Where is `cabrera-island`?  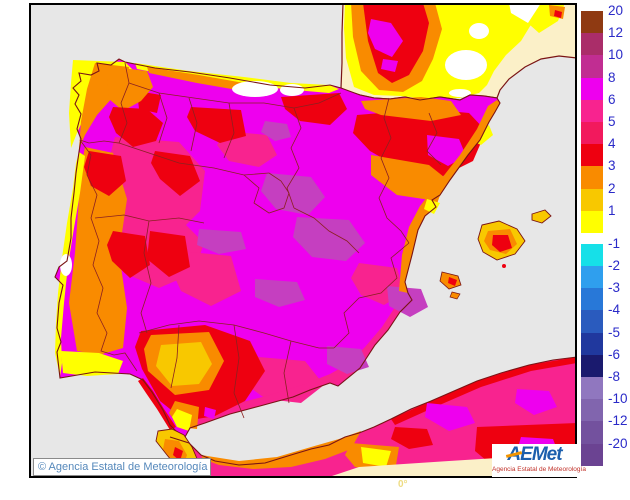 cabrera-island is located at coordinates (504, 266).